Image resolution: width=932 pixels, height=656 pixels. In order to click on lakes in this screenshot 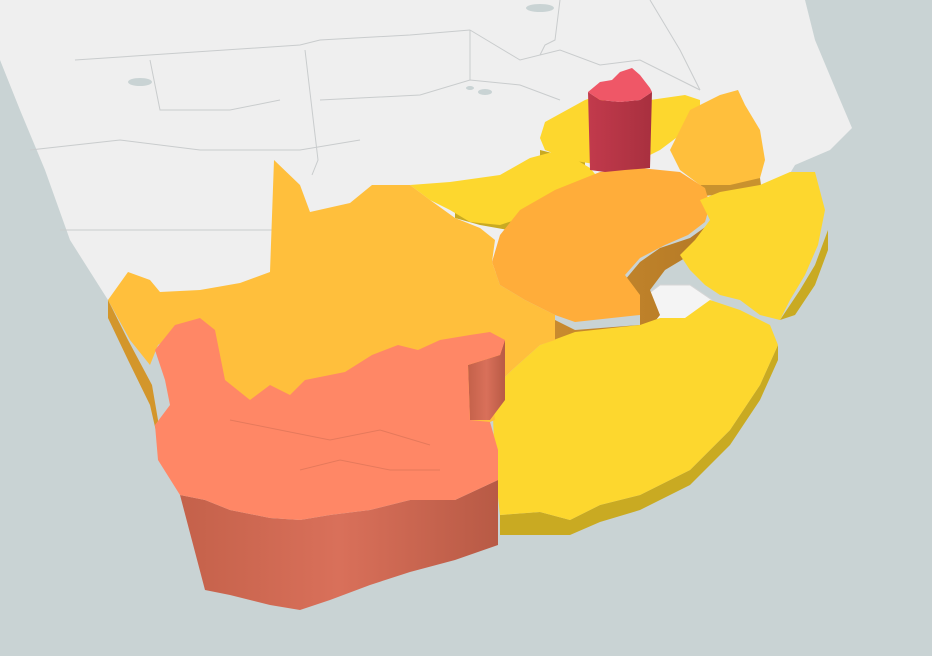, I will do `click(341, 49)`.